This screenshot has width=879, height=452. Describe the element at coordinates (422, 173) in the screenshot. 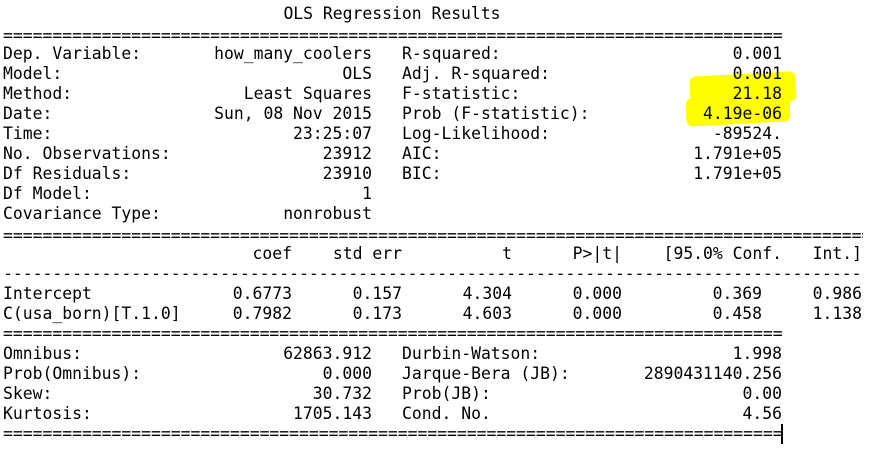

I see `label-bic: BIC:` at that location.